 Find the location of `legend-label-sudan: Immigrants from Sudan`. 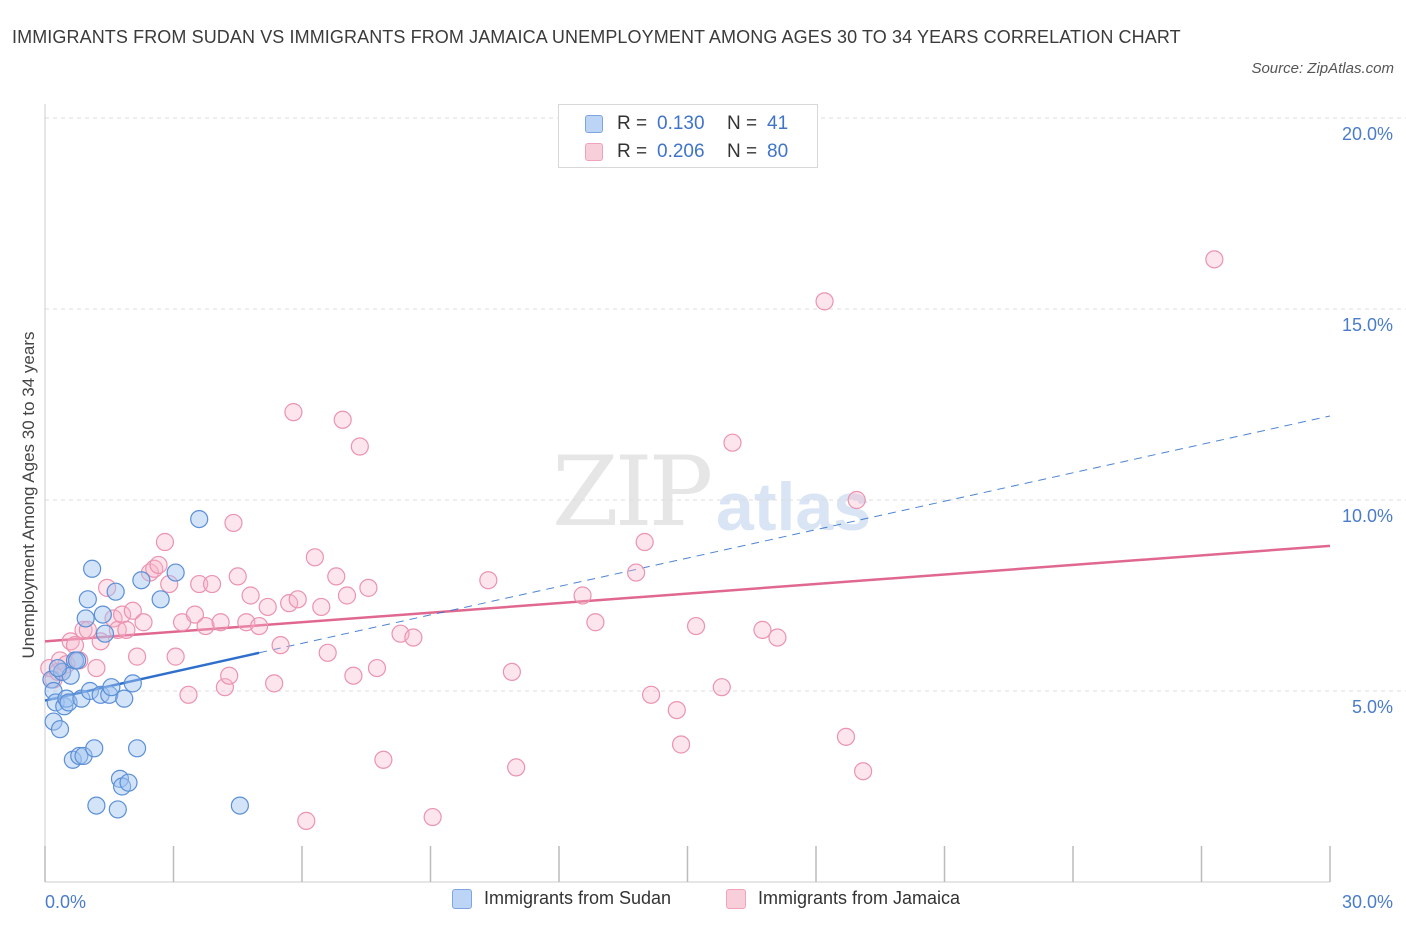

legend-label-sudan: Immigrants from Sudan is located at coordinates (578, 898).